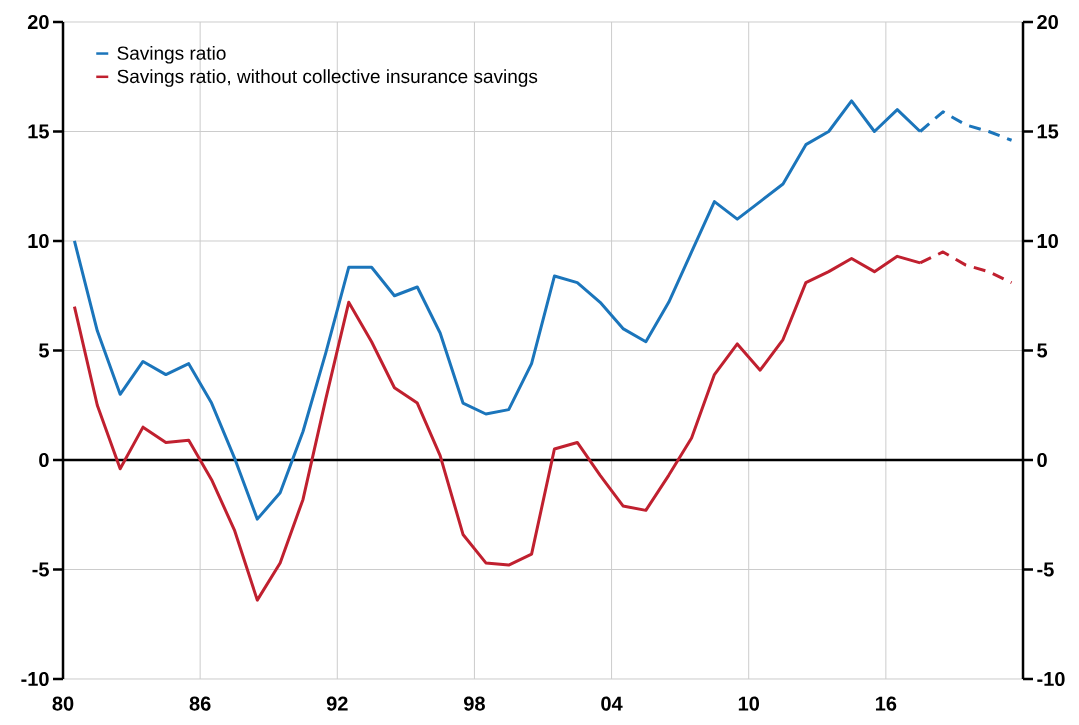 The image size is (1079, 725). I want to click on x-tick-label: 86, so click(200, 703).